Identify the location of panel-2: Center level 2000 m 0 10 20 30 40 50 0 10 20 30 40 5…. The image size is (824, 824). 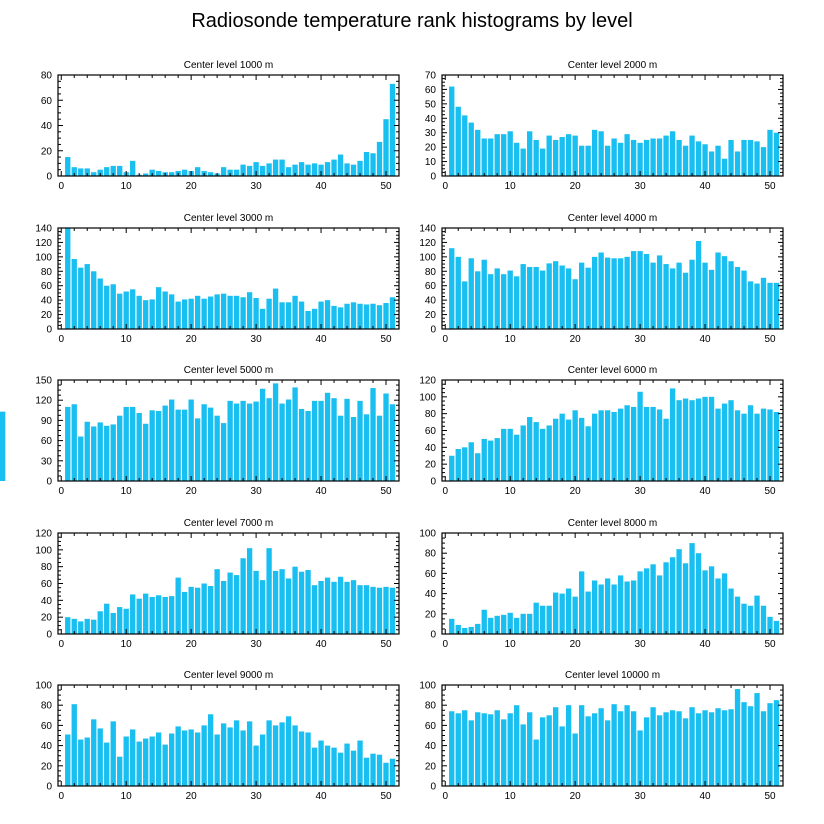
(604, 126).